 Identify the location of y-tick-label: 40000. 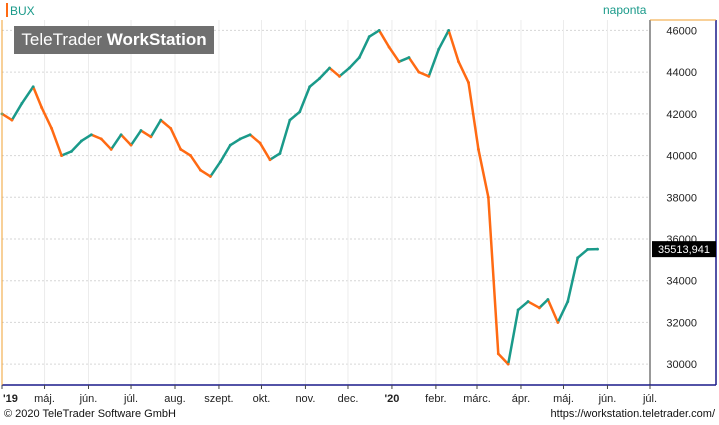
(681, 157).